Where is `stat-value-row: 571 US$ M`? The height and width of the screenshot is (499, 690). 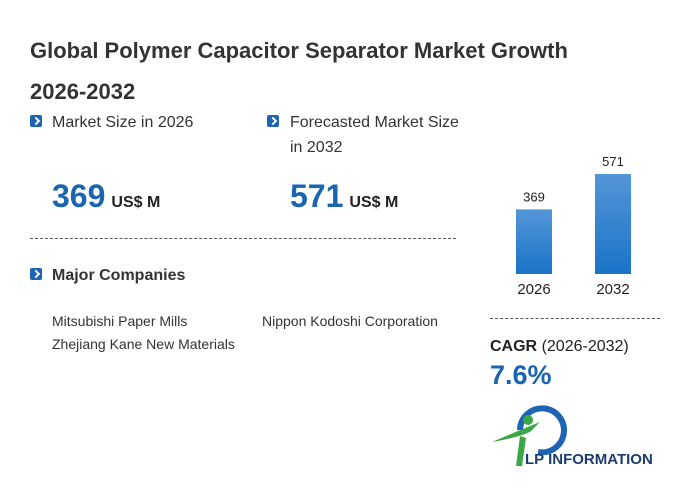
stat-value-row: 571 US$ M is located at coordinates (344, 196).